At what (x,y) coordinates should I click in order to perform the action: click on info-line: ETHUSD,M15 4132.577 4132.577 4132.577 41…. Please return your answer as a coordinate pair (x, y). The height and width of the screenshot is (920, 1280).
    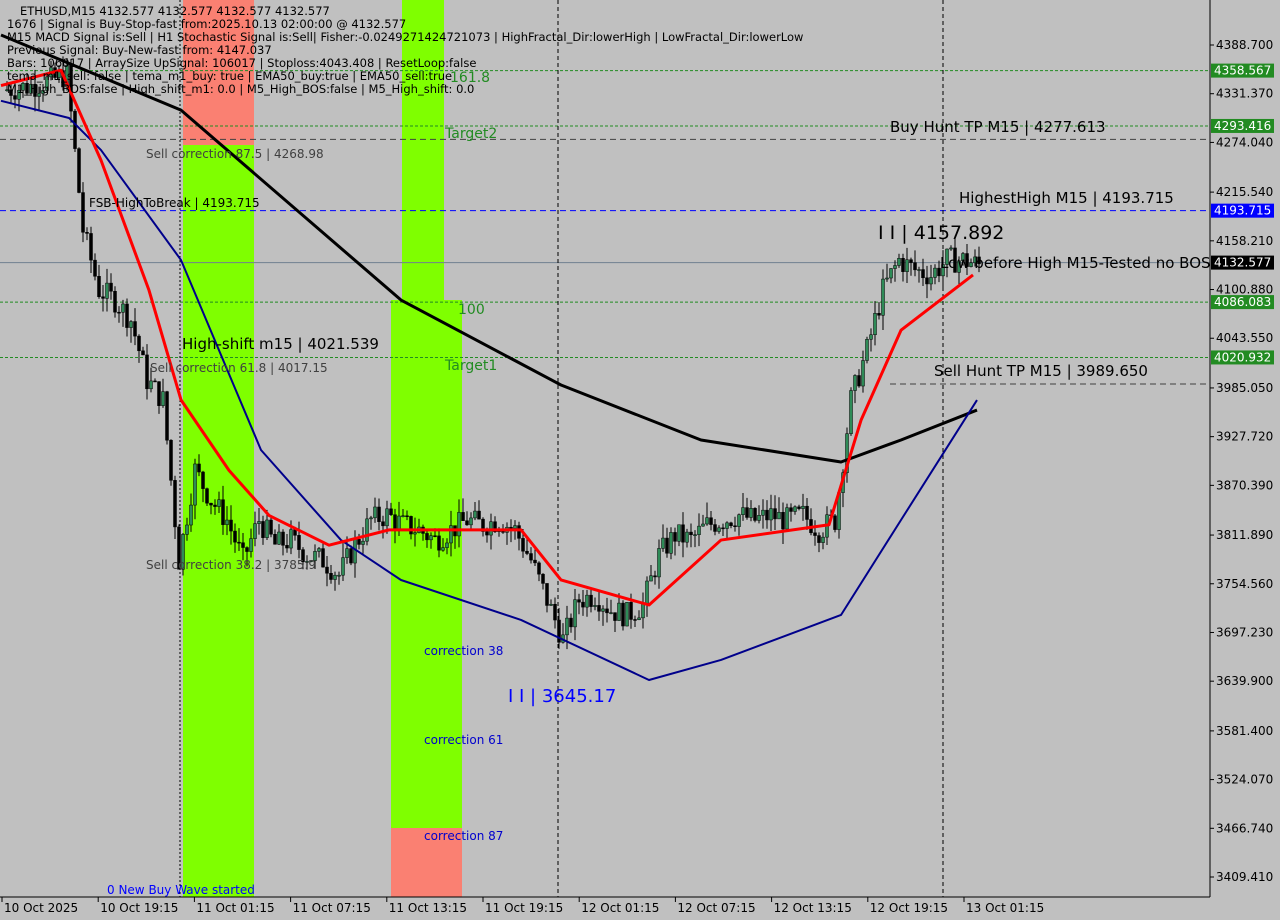
    Looking at the image, I should click on (175, 11).